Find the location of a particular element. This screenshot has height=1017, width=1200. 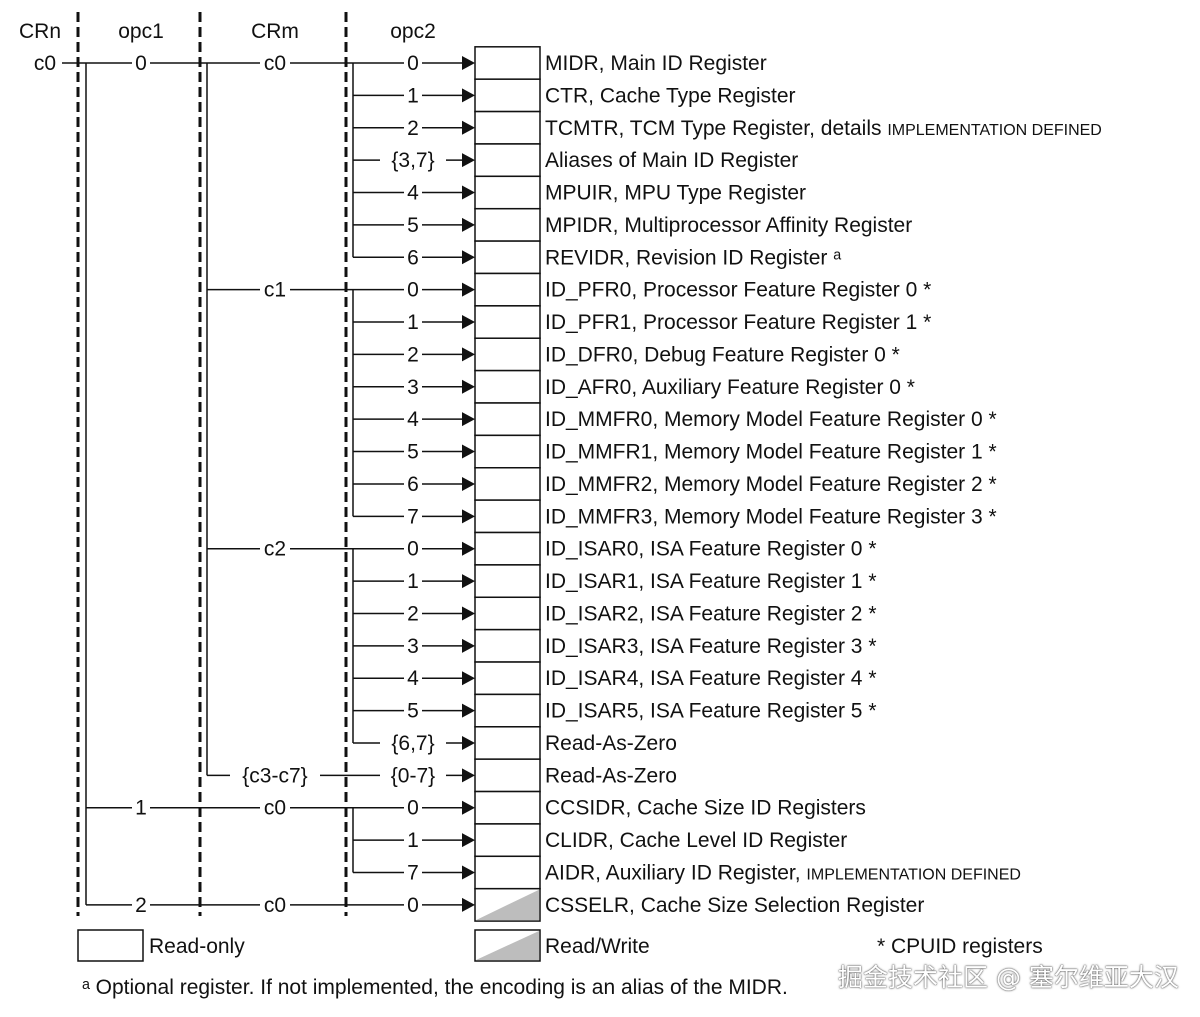

register-name: ID_AFR0, Auxiliary Feature Register 0 * is located at coordinates (730, 387).